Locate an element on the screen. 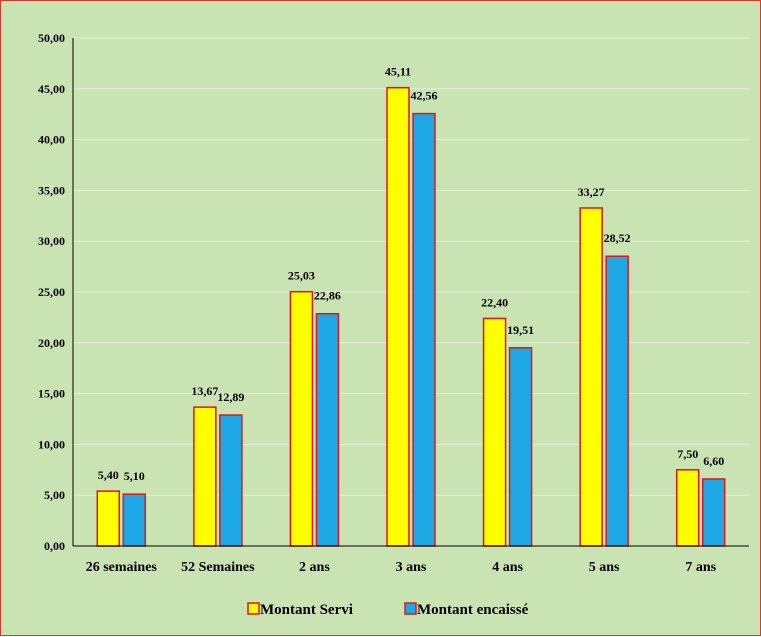  data-label: 22,40 is located at coordinates (494, 302).